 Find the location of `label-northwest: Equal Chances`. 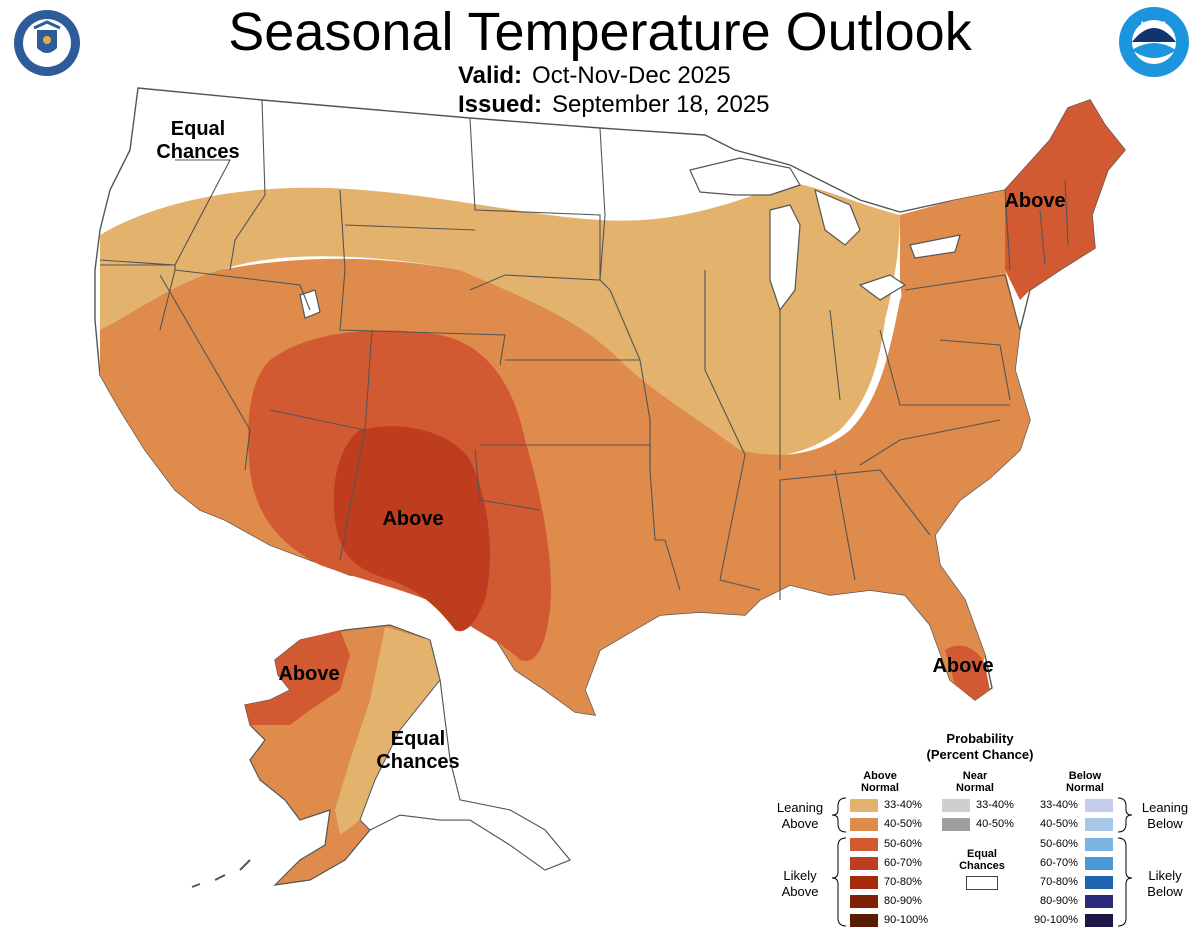

label-northwest: Equal Chances is located at coordinates (198, 141).